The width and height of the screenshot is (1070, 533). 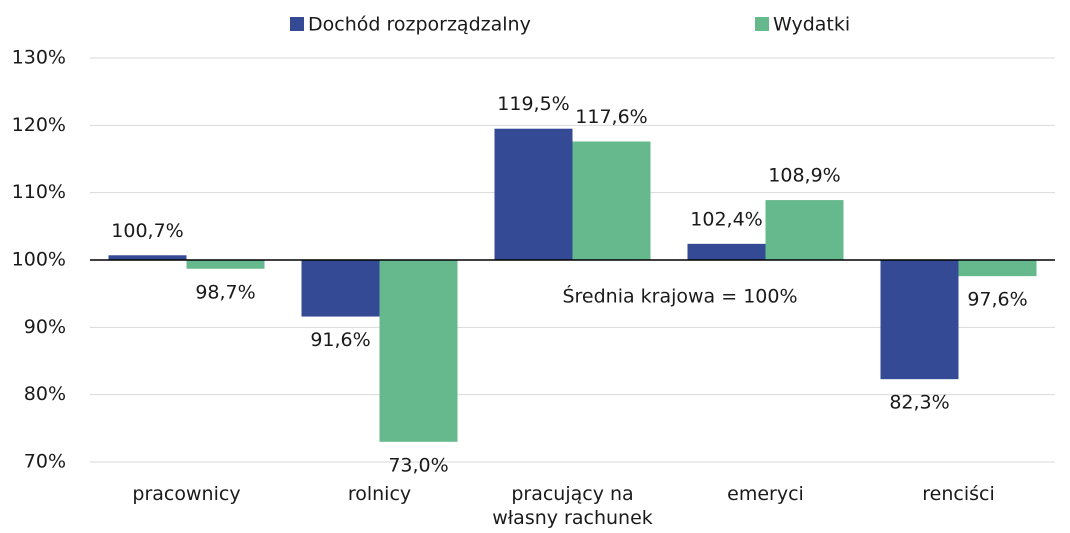 I want to click on x-tick-label: pracujący na własny rachunek, so click(x=572, y=506).